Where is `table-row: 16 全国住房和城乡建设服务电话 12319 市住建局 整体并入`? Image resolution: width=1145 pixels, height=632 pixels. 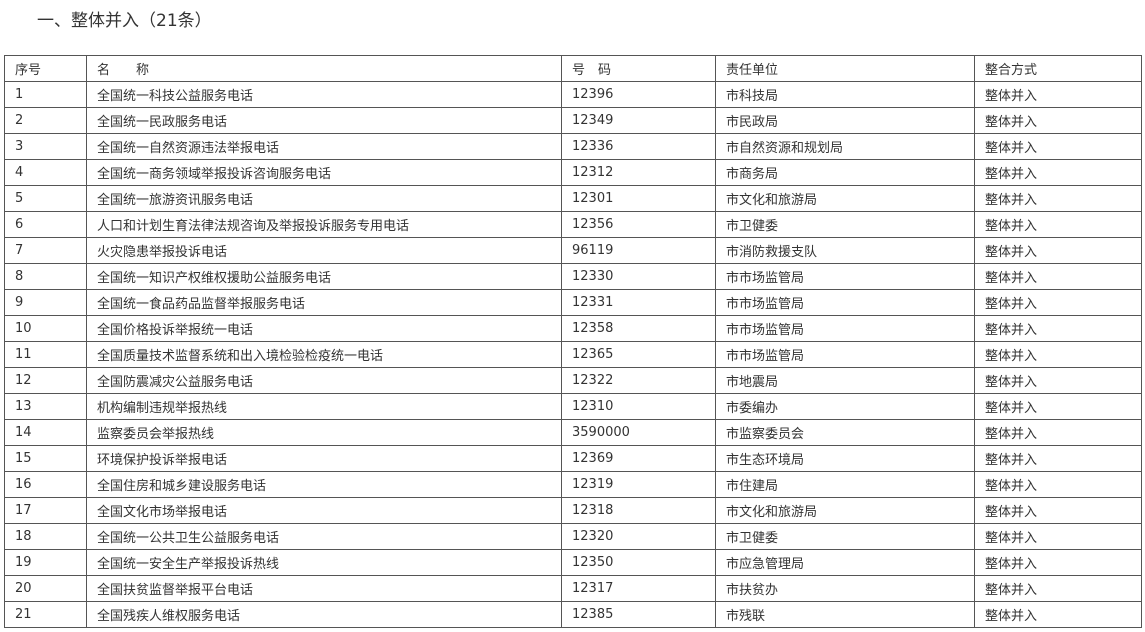 table-row: 16 全国住房和城乡建设服务电话 12319 市住建局 整体并入 is located at coordinates (573, 484).